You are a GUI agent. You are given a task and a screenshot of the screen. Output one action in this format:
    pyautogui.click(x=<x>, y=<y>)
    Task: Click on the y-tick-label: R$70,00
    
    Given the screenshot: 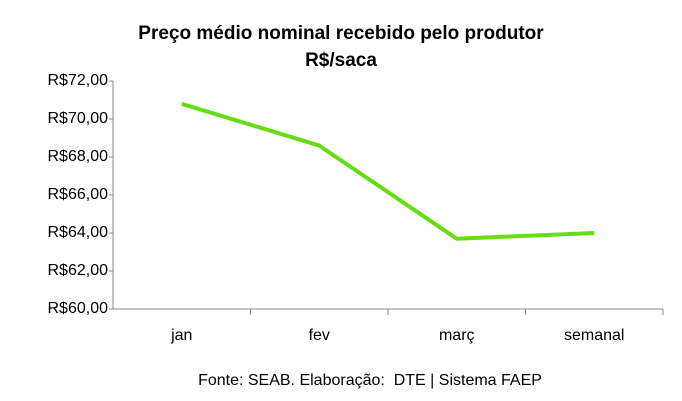 What is the action you would take?
    pyautogui.click(x=78, y=118)
    